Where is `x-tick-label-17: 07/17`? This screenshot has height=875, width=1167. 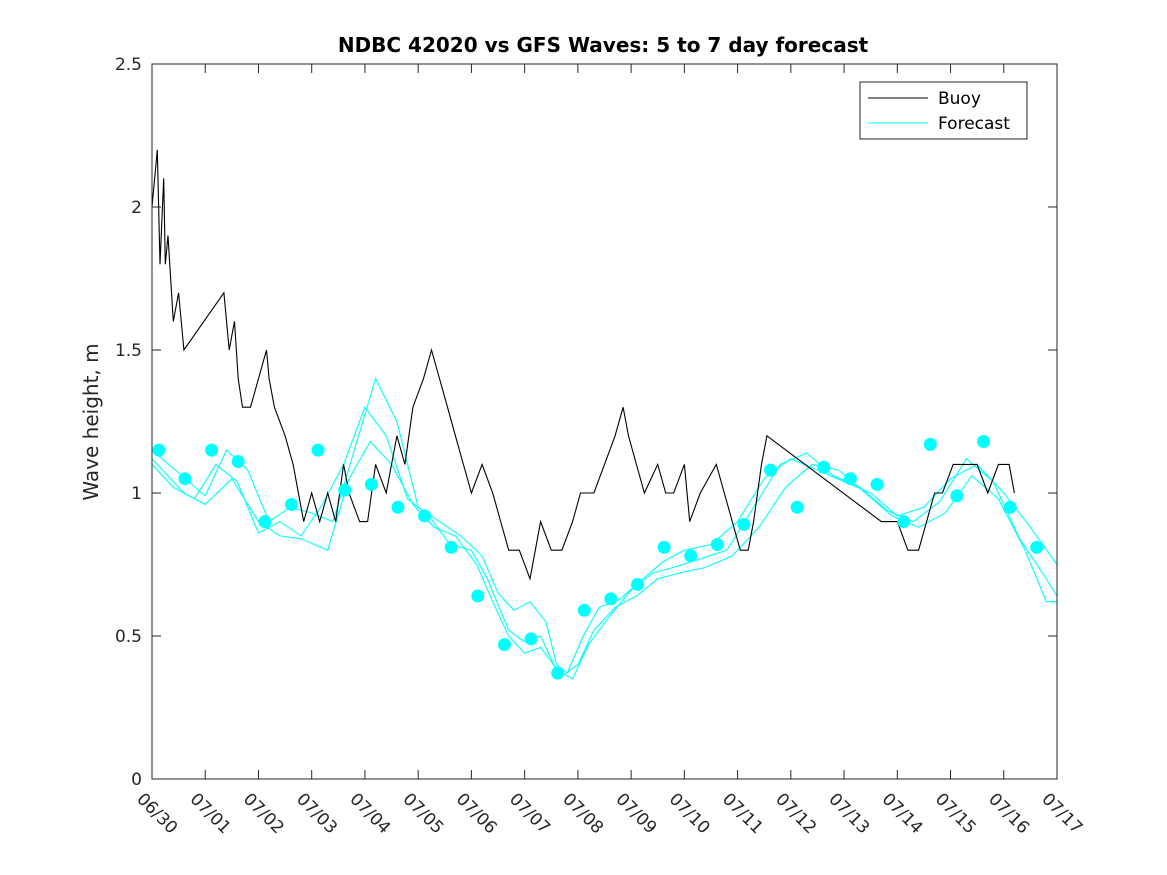
x-tick-label-17: 07/17 is located at coordinates (1061, 813).